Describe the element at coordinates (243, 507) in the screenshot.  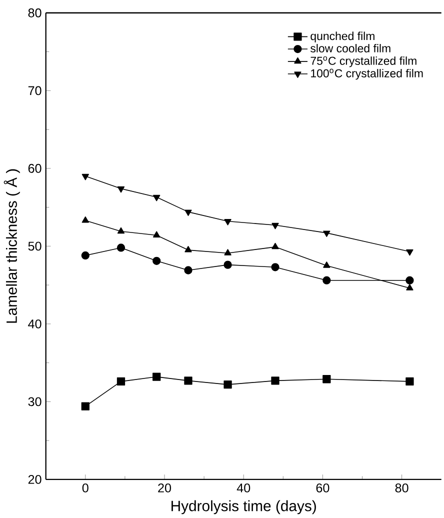
I see `x-axis-title: Hydrolysis time (days)` at that location.